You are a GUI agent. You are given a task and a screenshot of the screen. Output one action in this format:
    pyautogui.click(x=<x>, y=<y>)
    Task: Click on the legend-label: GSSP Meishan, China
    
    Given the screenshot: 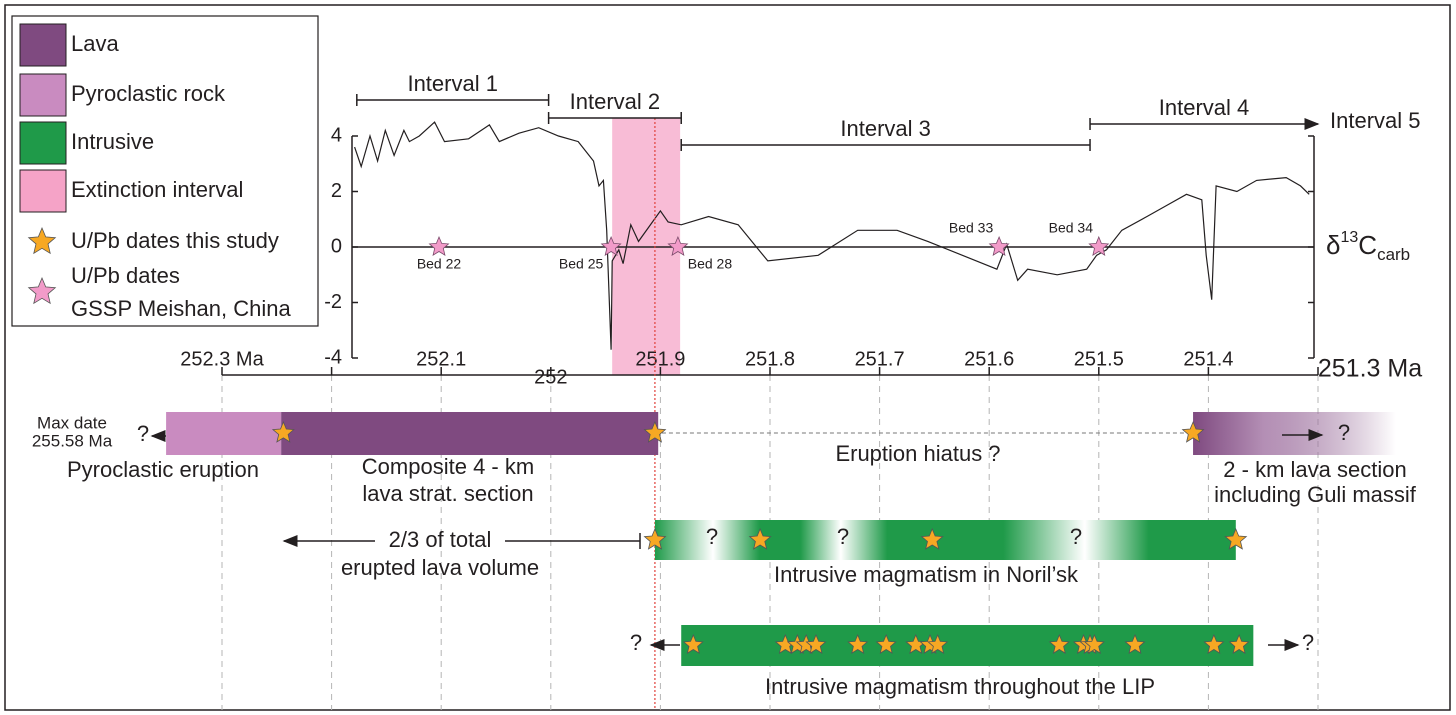 What is the action you would take?
    pyautogui.click(x=181, y=308)
    